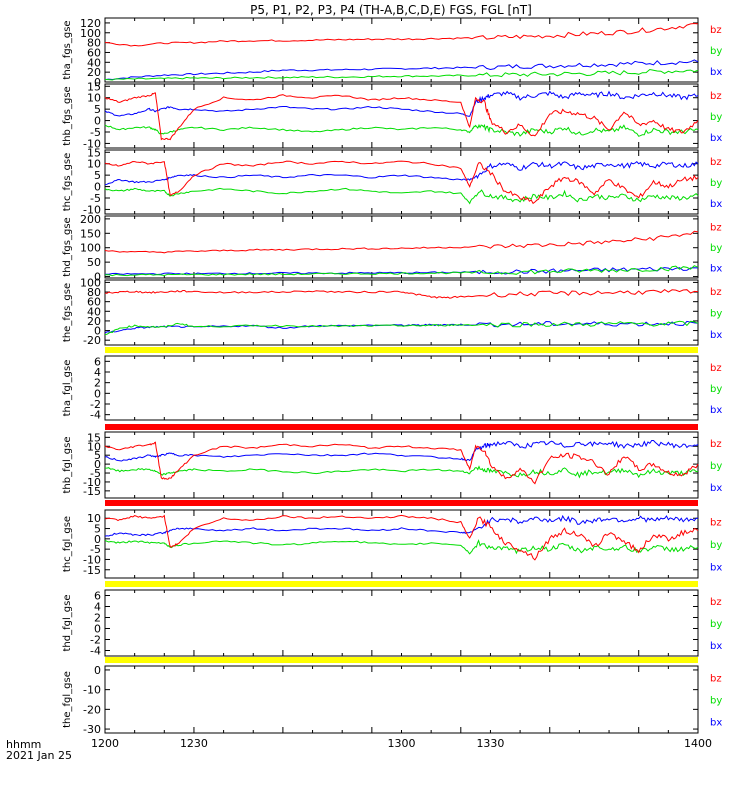 Image resolution: width=750 pixels, height=804 pixels. Describe the element at coordinates (94, 262) in the screenshot. I see `y-tick-label: 50` at that location.